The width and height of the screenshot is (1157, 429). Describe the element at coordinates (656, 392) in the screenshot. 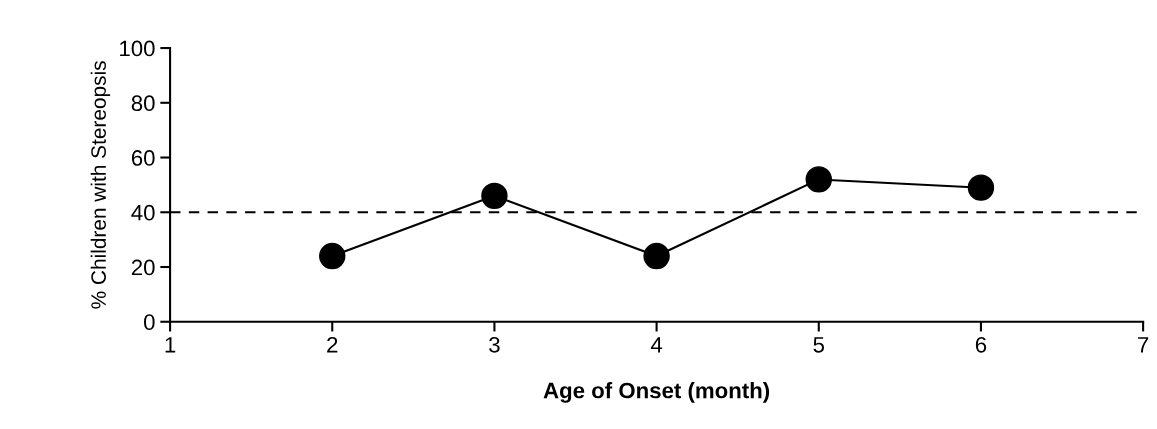

I see `x-axis-title: Age of Onset (month)` at that location.